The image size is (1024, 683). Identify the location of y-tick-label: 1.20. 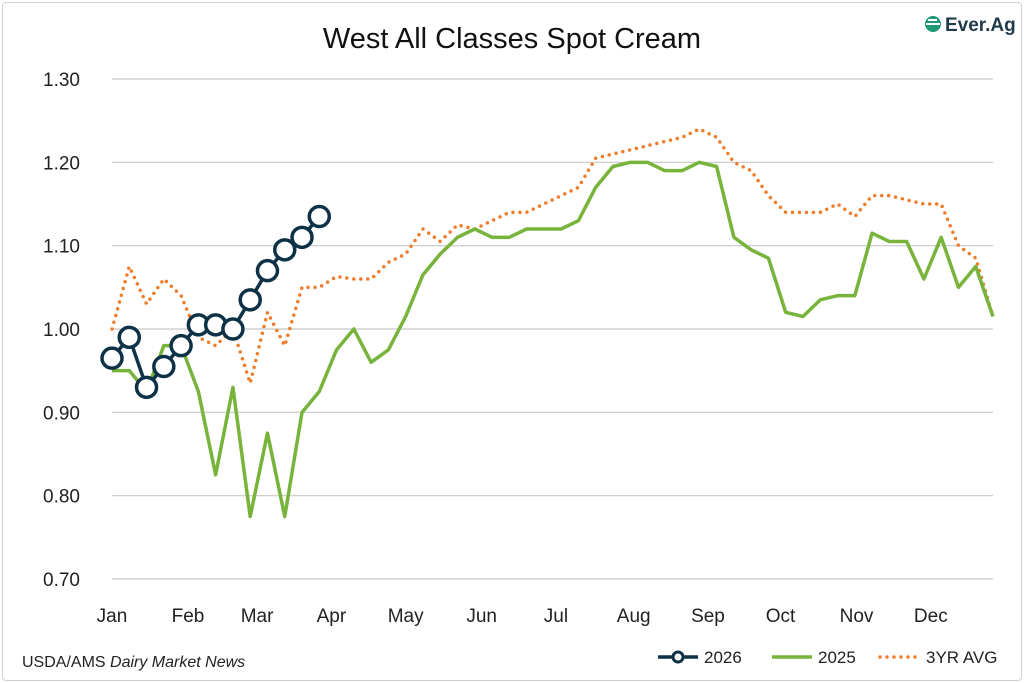
(61, 163).